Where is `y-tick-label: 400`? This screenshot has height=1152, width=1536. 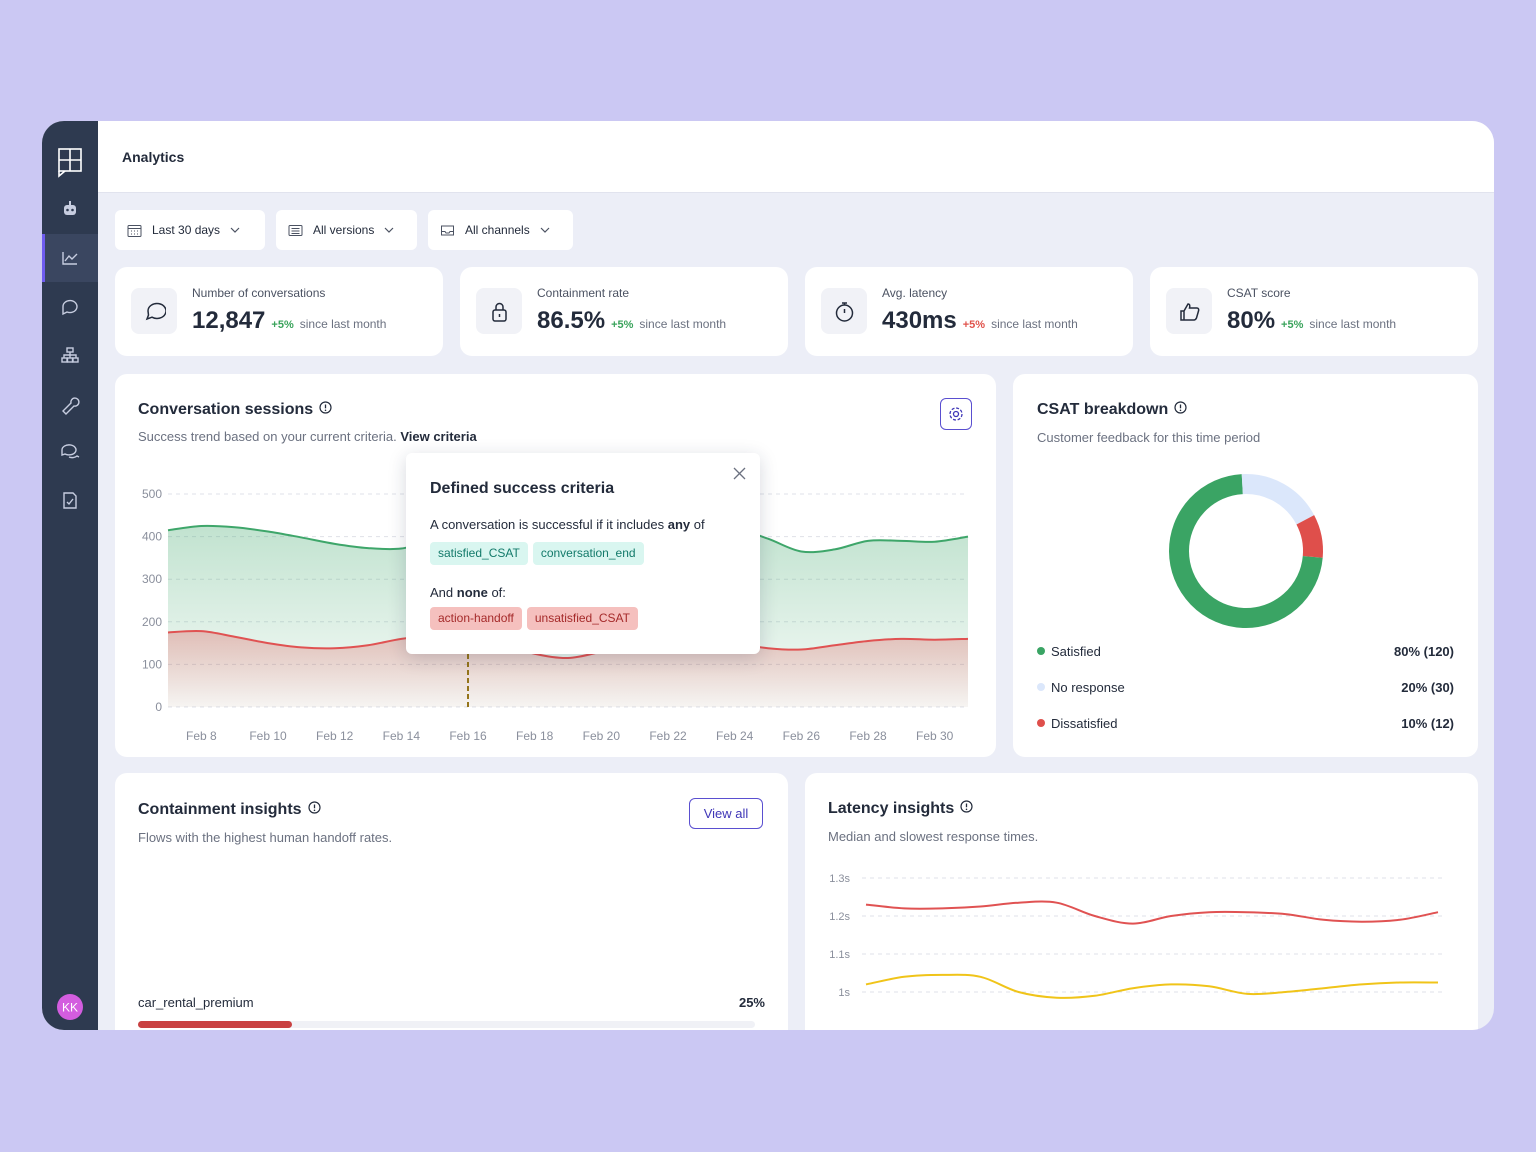
y-tick-label: 400 is located at coordinates (152, 537).